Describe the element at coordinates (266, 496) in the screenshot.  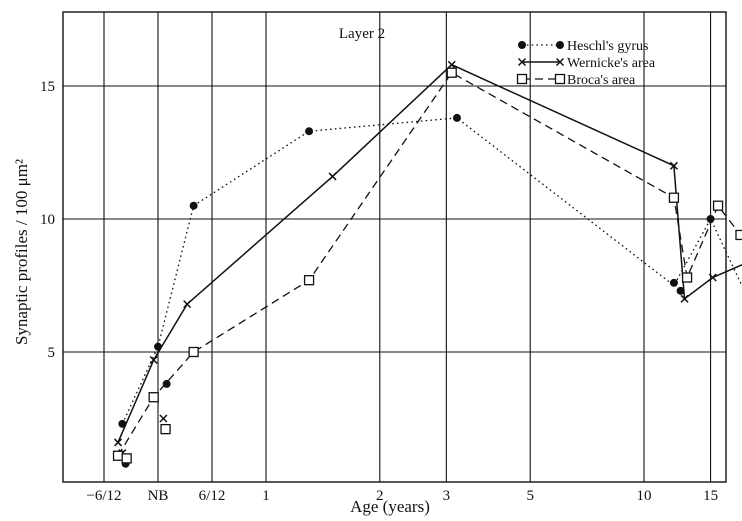
I see `x-tick-label: 1` at that location.